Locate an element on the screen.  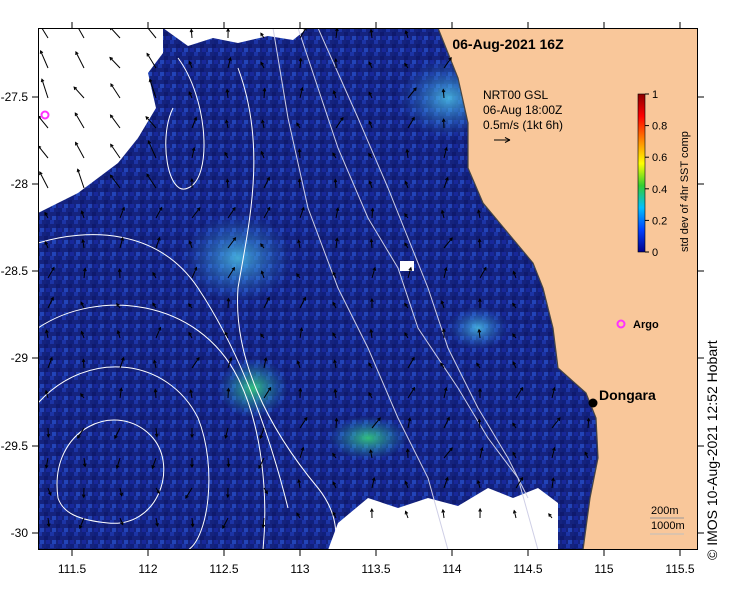
y-tick-label: -30 is located at coordinates (20, 533).